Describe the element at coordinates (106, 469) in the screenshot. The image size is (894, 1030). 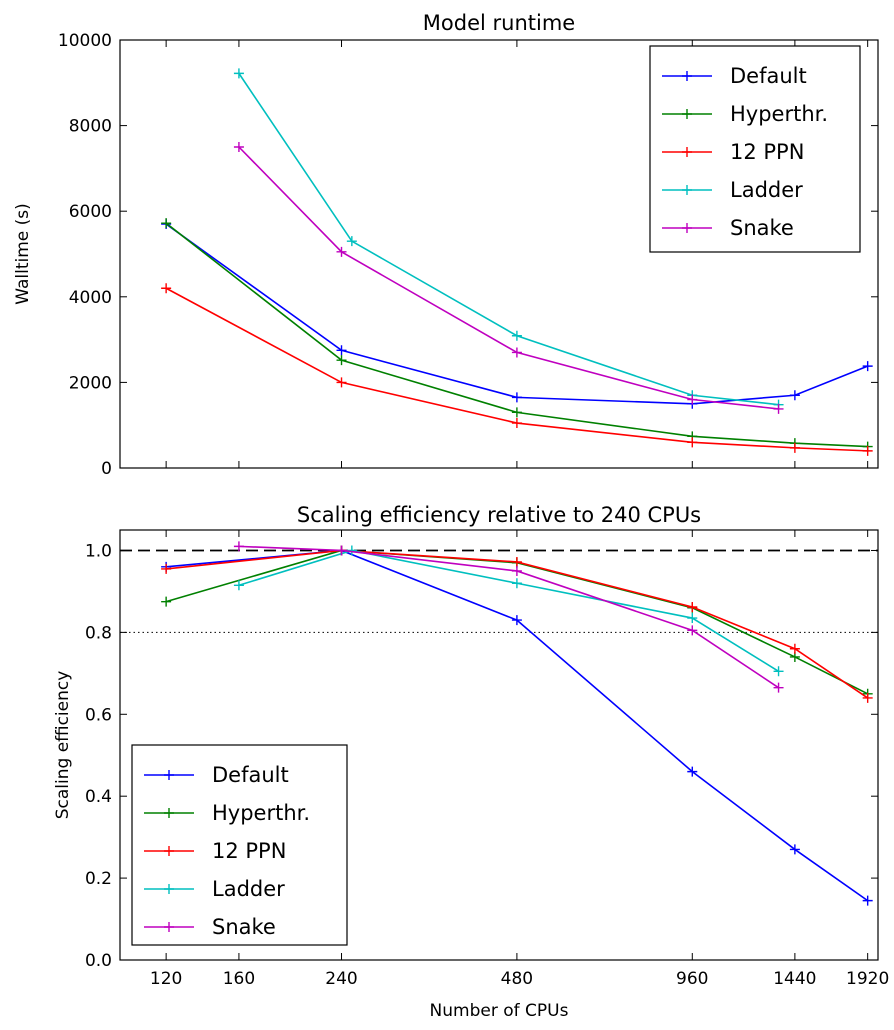
I see `y-tick-label: 0` at that location.